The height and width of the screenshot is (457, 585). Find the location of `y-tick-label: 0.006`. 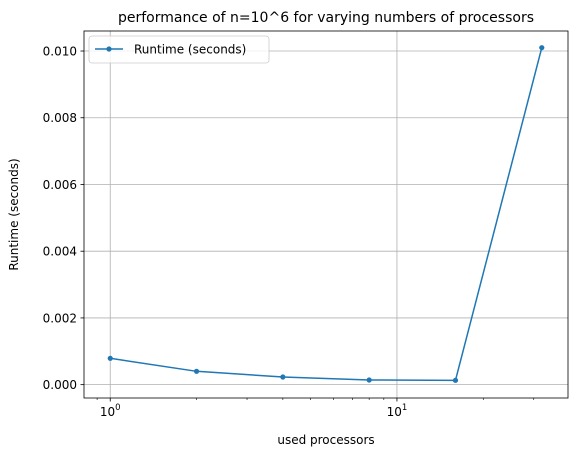

y-tick-label: 0.006 is located at coordinates (60, 185).